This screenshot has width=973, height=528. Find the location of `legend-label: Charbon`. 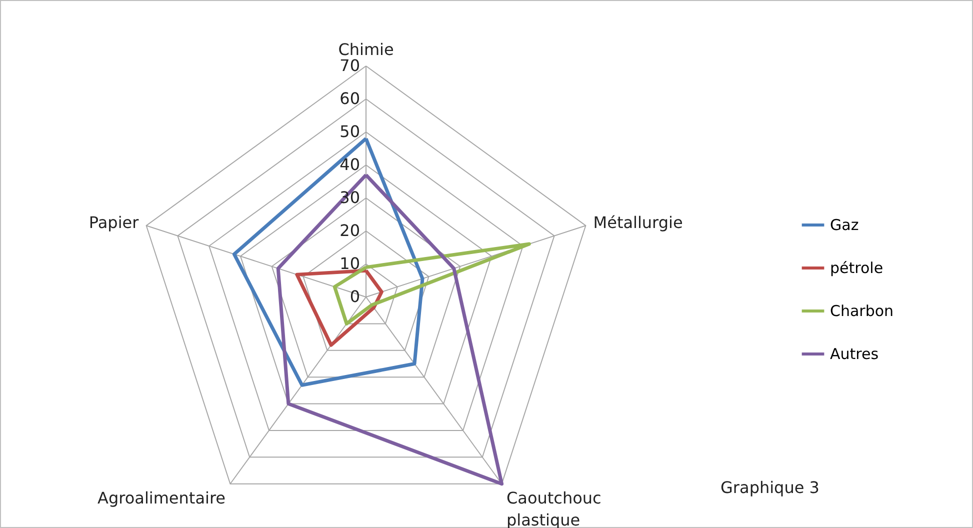

legend-label: Charbon is located at coordinates (862, 311).